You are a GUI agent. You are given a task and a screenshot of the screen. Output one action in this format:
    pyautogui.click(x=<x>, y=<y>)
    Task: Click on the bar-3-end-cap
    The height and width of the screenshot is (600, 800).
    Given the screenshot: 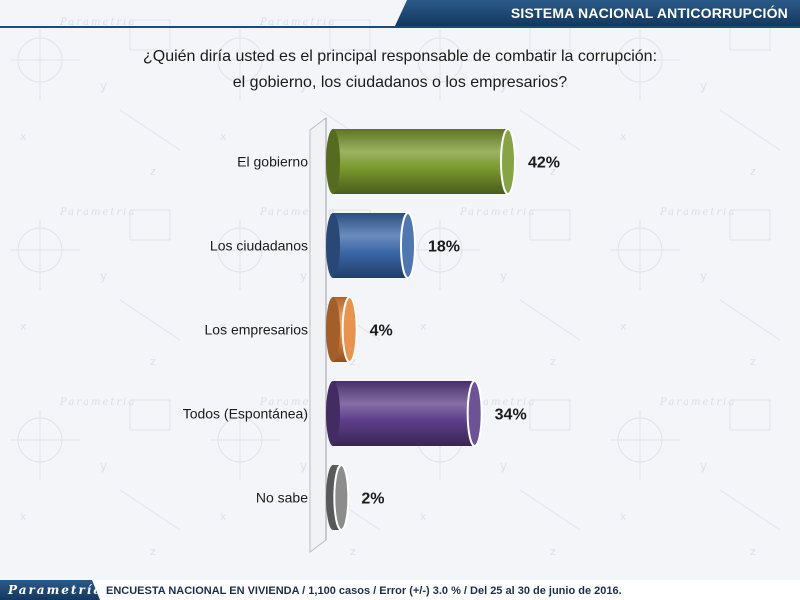 What is the action you would take?
    pyautogui.click(x=474, y=413)
    